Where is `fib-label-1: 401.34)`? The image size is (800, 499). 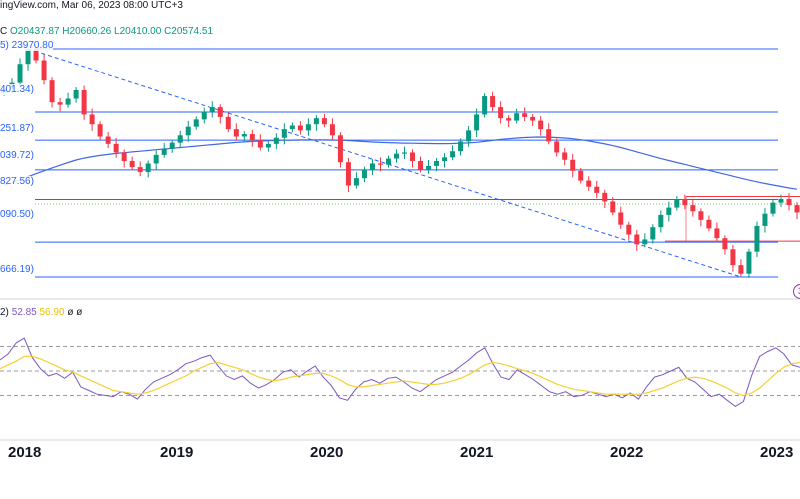
fib-label-1: 401.34) is located at coordinates (17, 89).